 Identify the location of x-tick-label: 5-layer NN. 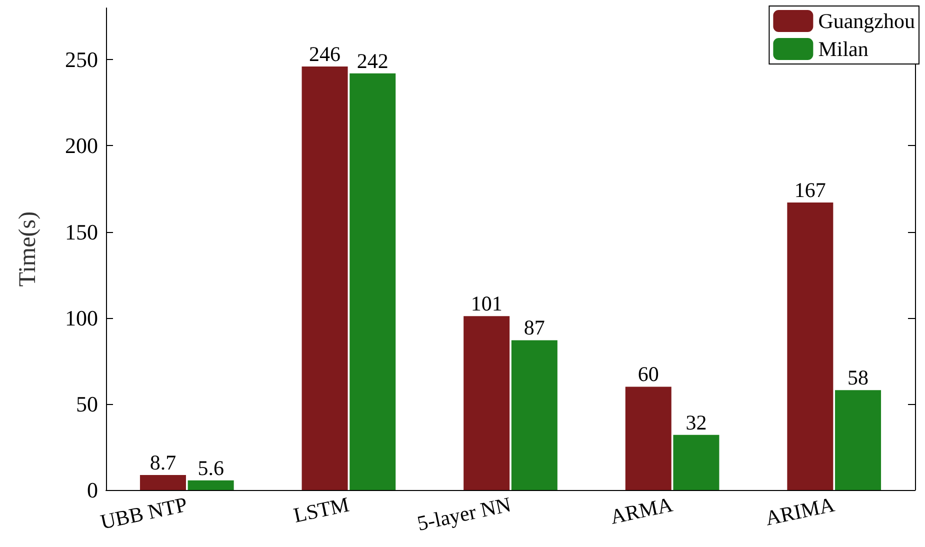
(464, 514).